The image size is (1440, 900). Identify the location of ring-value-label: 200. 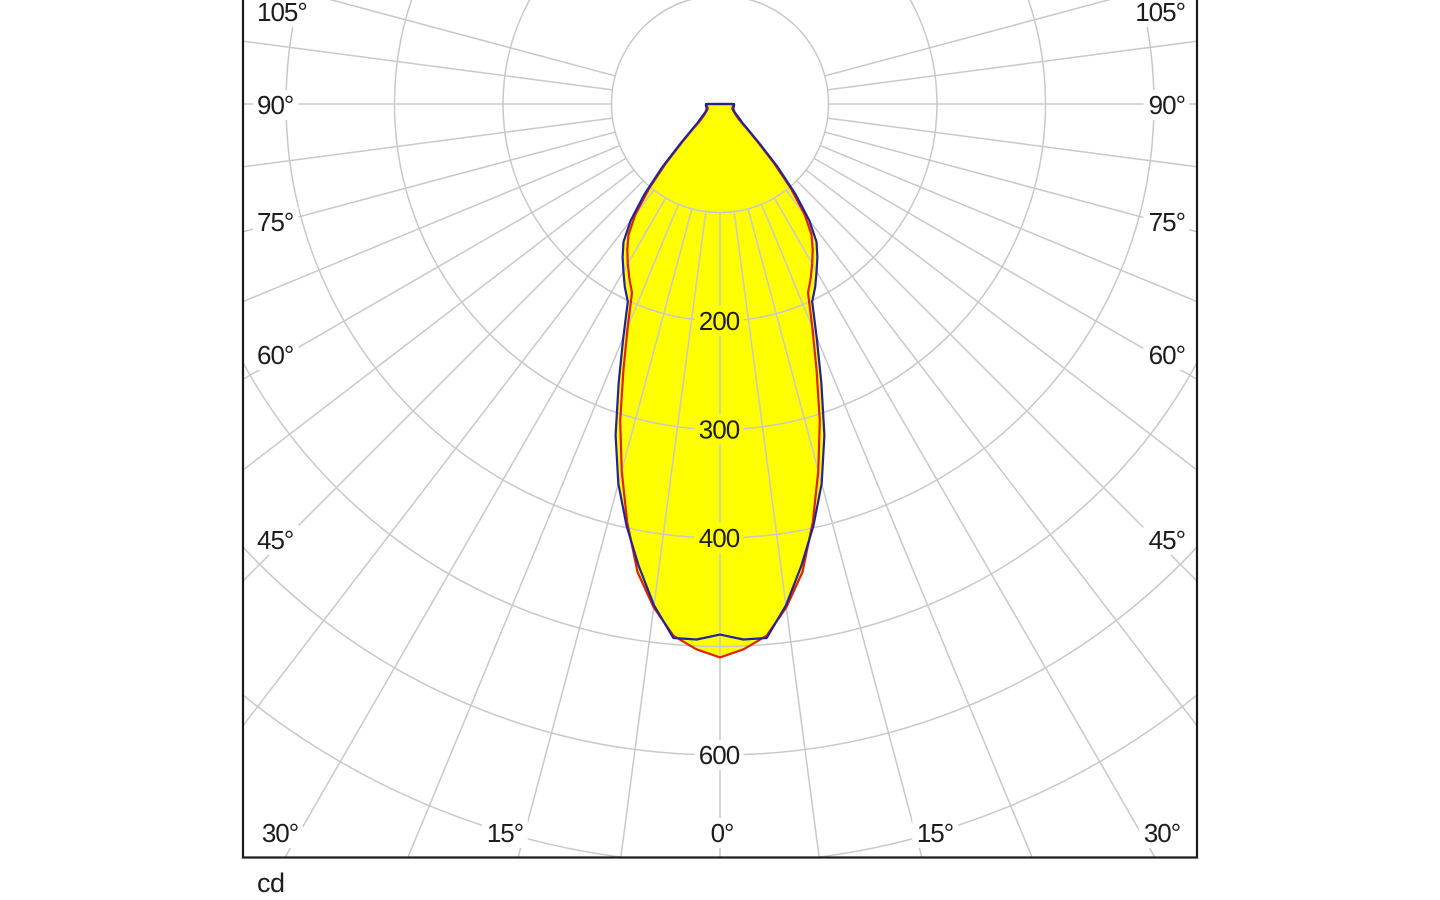
(719, 321).